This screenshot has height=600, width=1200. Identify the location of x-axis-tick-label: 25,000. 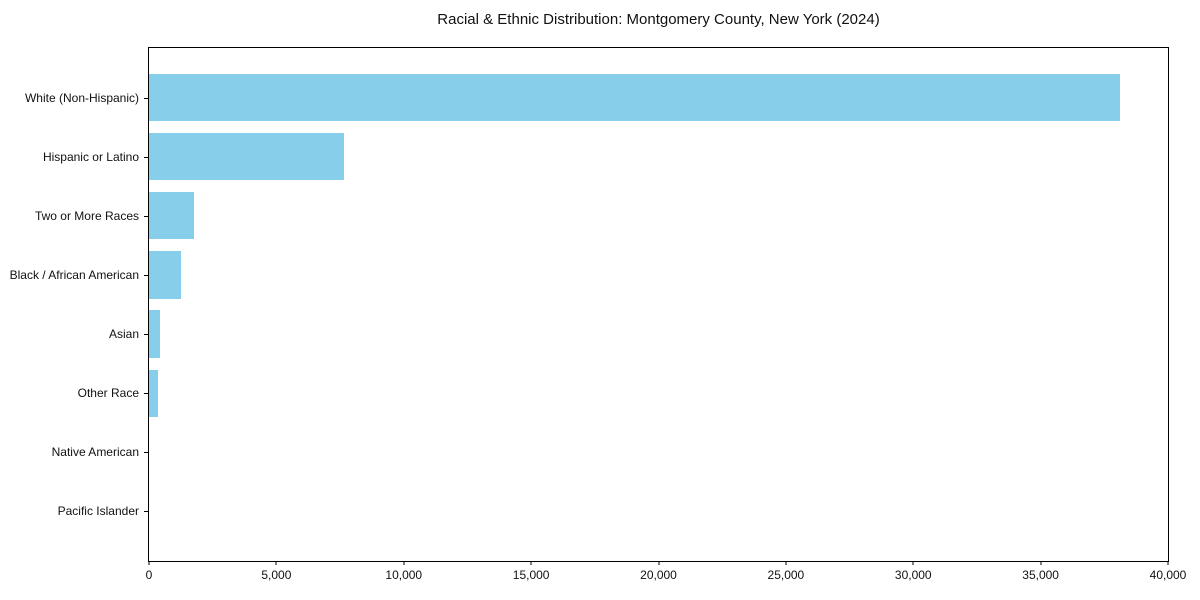
(786, 575).